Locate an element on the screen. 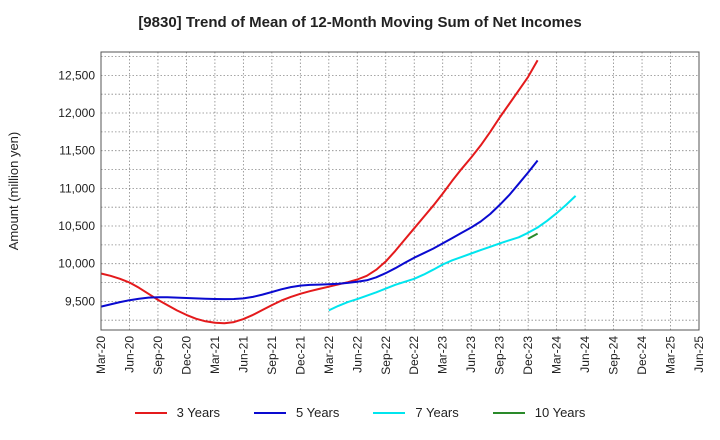 The image size is (720, 440). x-tick-label: Jun-20 is located at coordinates (129, 354).